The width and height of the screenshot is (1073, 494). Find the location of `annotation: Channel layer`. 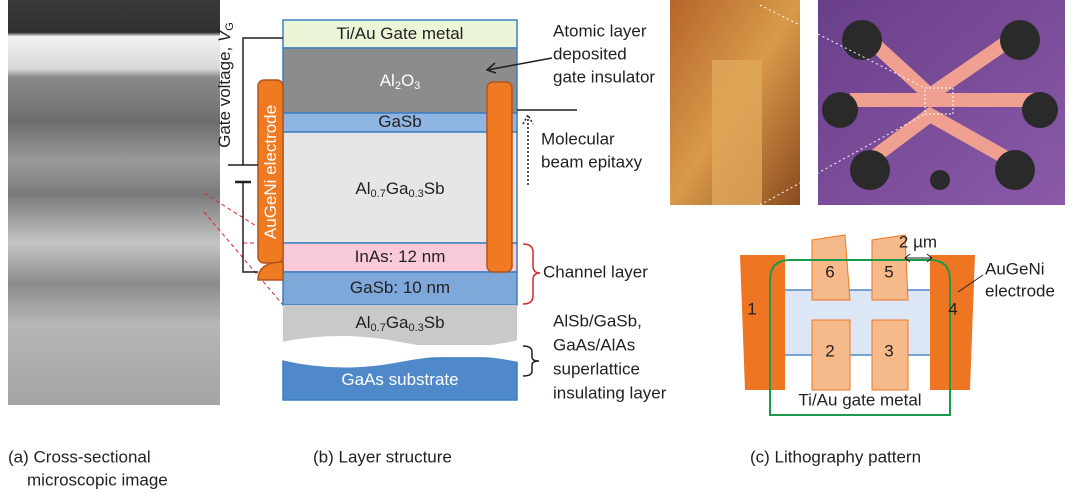

annotation: Channel layer is located at coordinates (595, 271).